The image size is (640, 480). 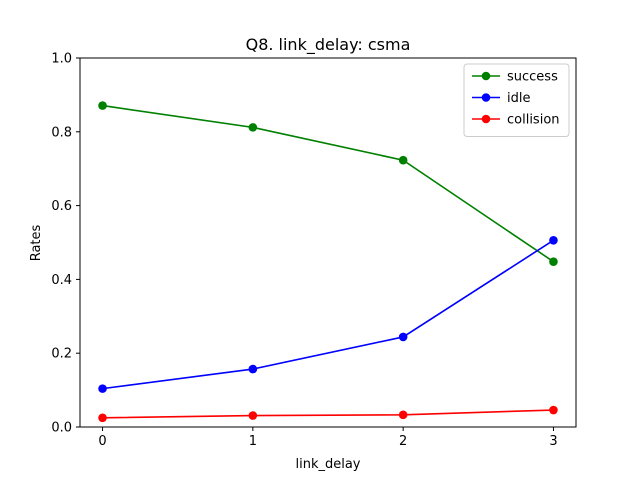 I want to click on legend: success idle collision, so click(x=516, y=100).